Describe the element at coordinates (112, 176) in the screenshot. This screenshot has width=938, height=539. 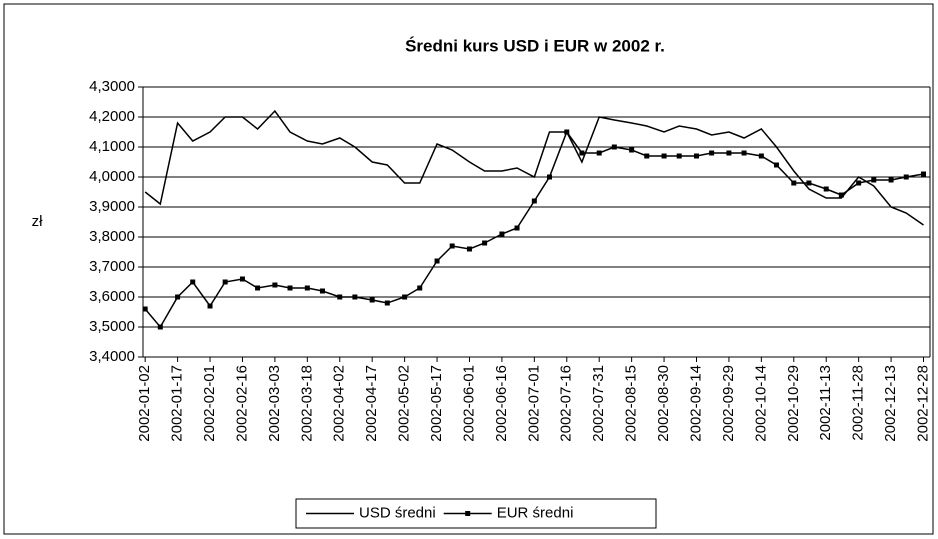
I see `y-tick-label: 4,0000` at that location.